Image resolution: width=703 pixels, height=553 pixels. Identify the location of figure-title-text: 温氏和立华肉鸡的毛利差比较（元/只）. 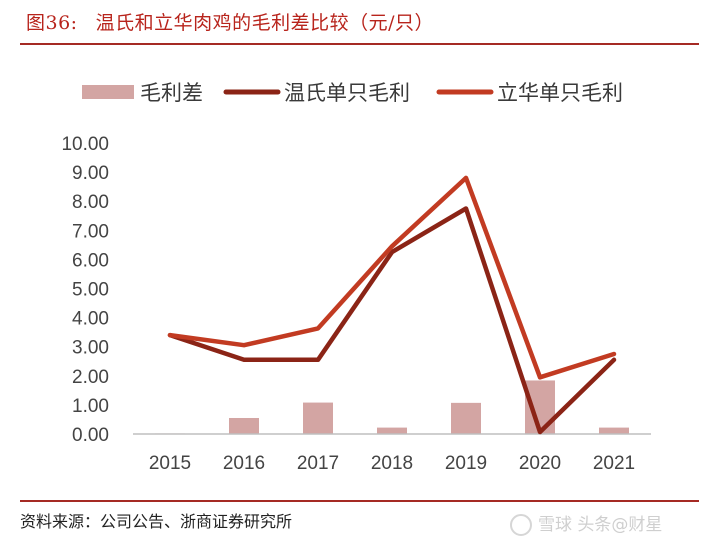
(264, 23).